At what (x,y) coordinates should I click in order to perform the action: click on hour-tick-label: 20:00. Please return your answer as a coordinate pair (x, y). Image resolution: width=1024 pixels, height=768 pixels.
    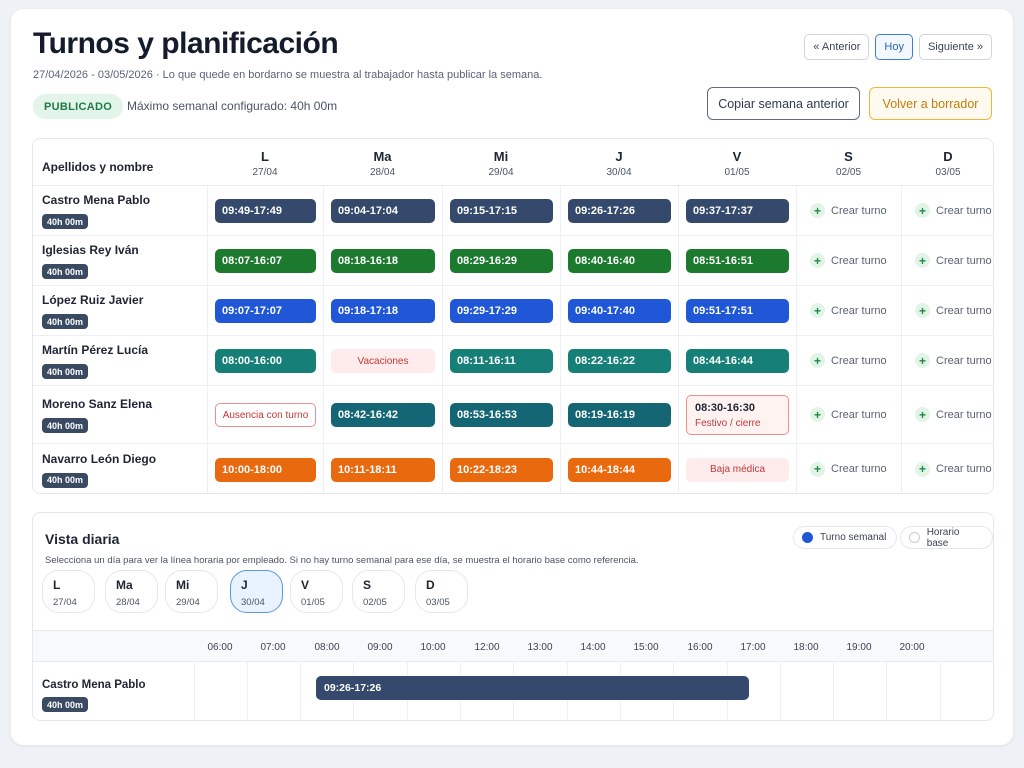
    Looking at the image, I should click on (912, 647).